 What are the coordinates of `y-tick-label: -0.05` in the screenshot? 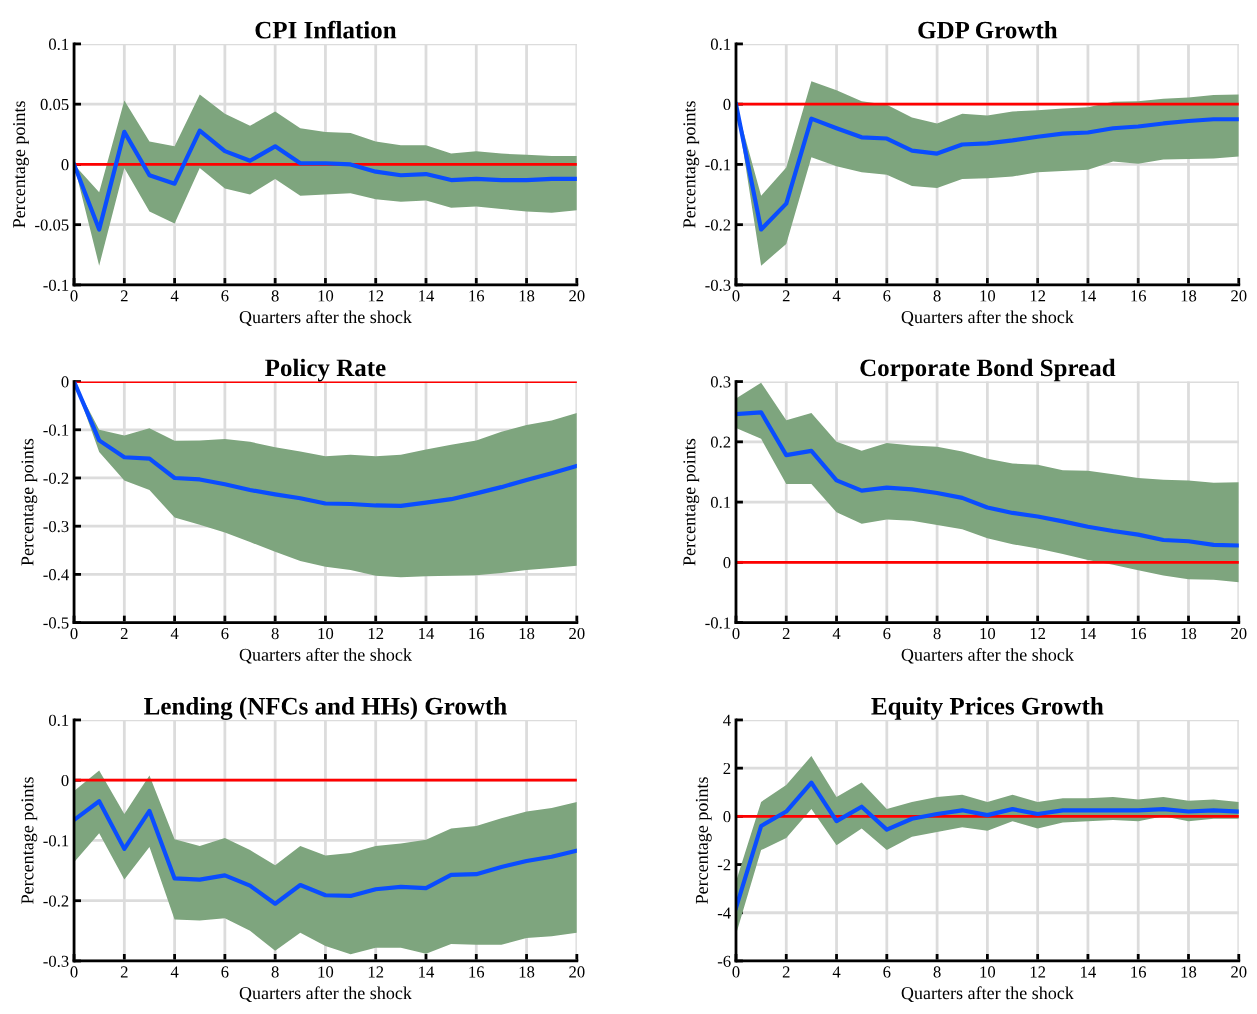 It's located at (52, 225).